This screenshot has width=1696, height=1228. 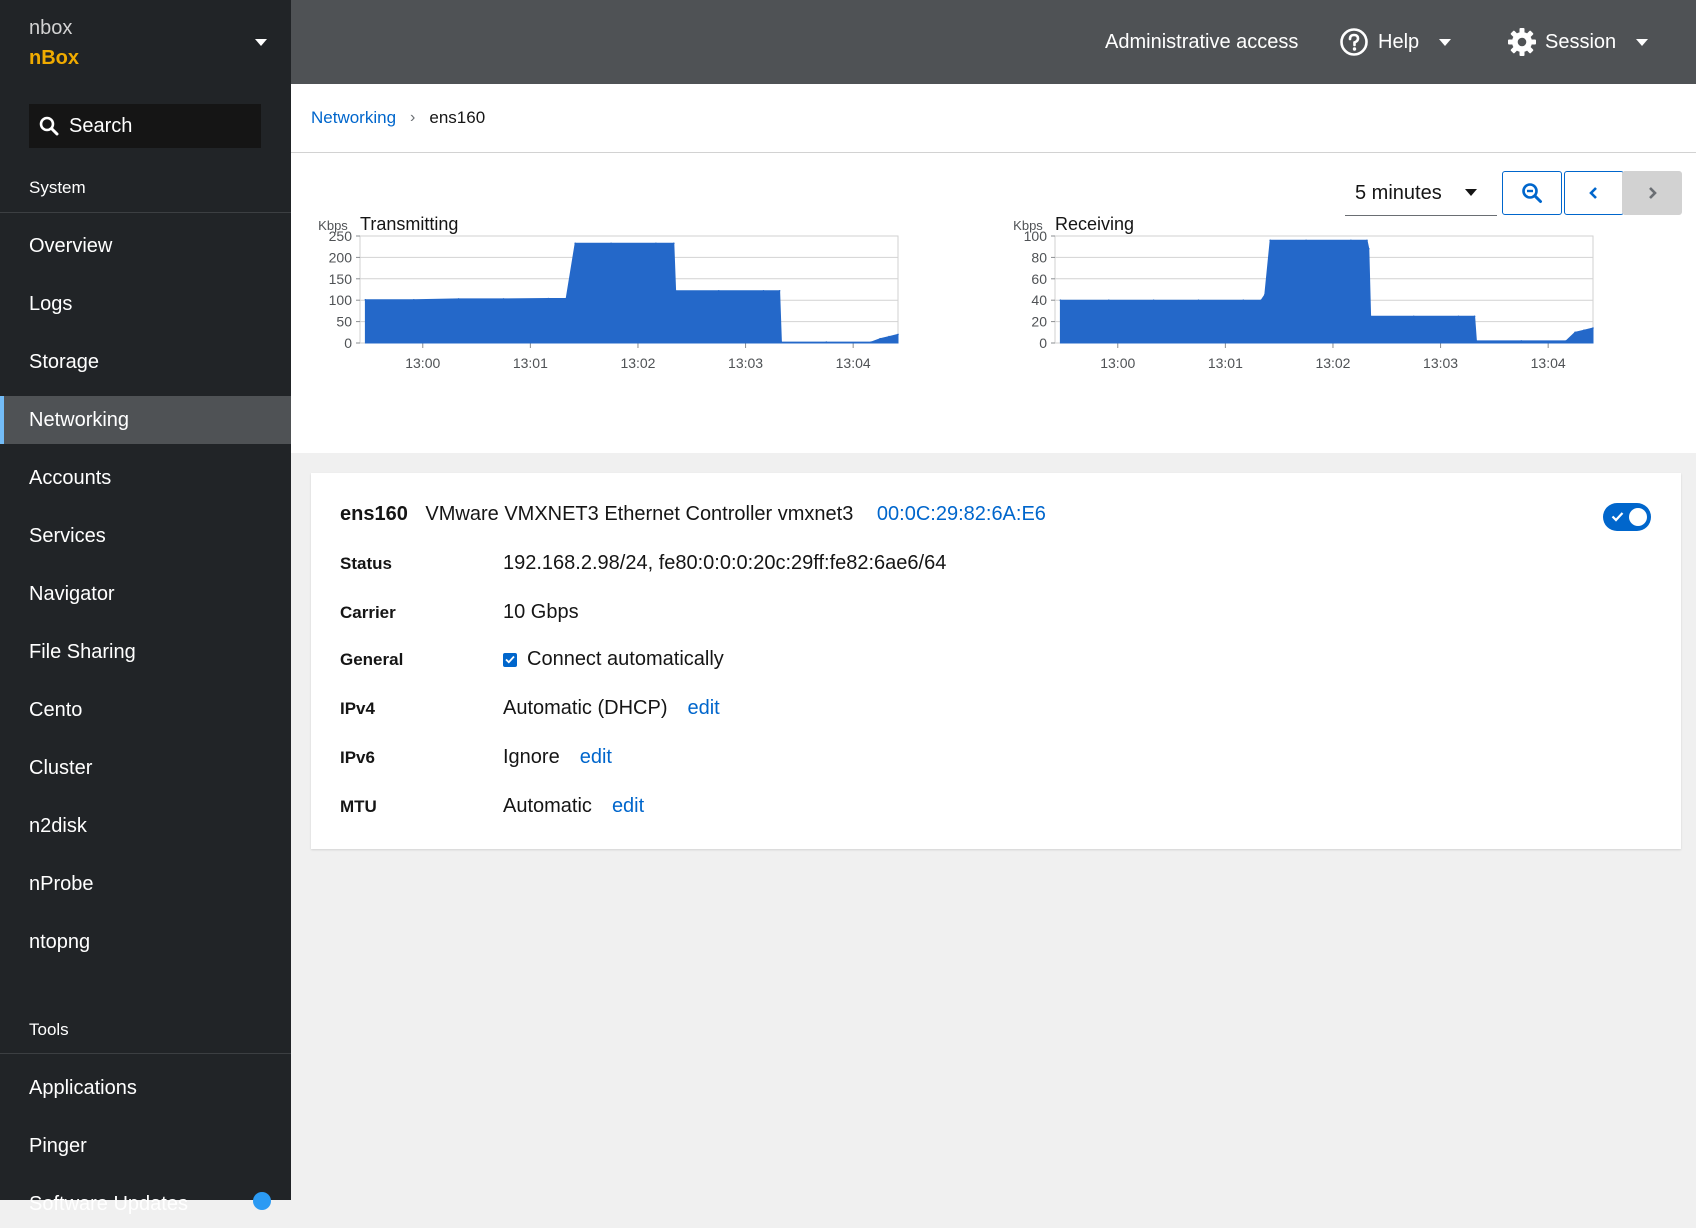 What do you see at coordinates (1638, 517) in the screenshot?
I see `toggle-knob` at bounding box center [1638, 517].